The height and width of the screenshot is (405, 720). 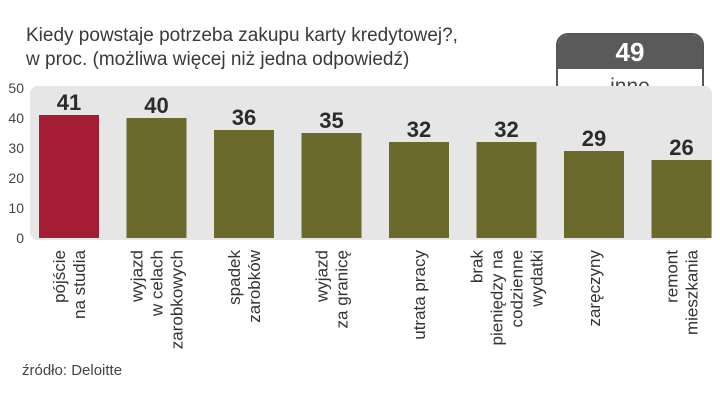 What do you see at coordinates (72, 370) in the screenshot?
I see `source-note: źródło: Deloitte` at bounding box center [72, 370].